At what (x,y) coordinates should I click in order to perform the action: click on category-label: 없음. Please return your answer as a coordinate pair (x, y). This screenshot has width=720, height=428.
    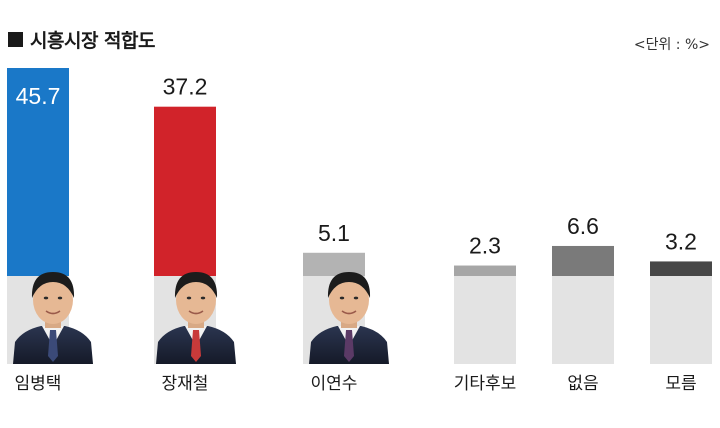
    Looking at the image, I should click on (582, 384).